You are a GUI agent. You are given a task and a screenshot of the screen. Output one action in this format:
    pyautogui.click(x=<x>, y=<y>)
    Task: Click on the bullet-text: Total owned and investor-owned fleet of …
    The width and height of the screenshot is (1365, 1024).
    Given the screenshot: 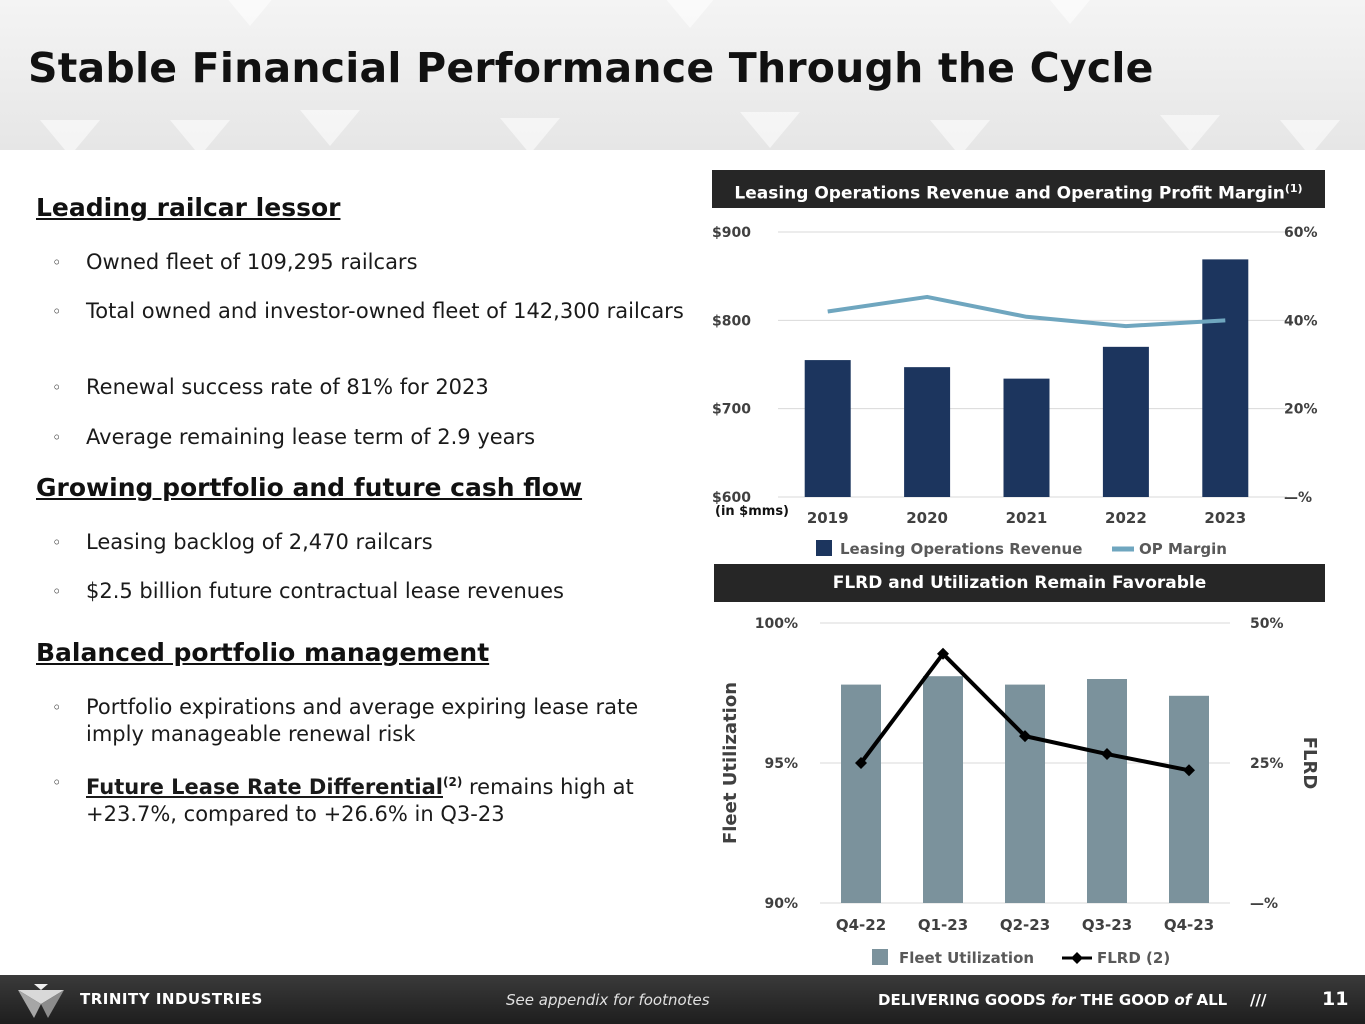 What is the action you would take?
    pyautogui.click(x=385, y=311)
    